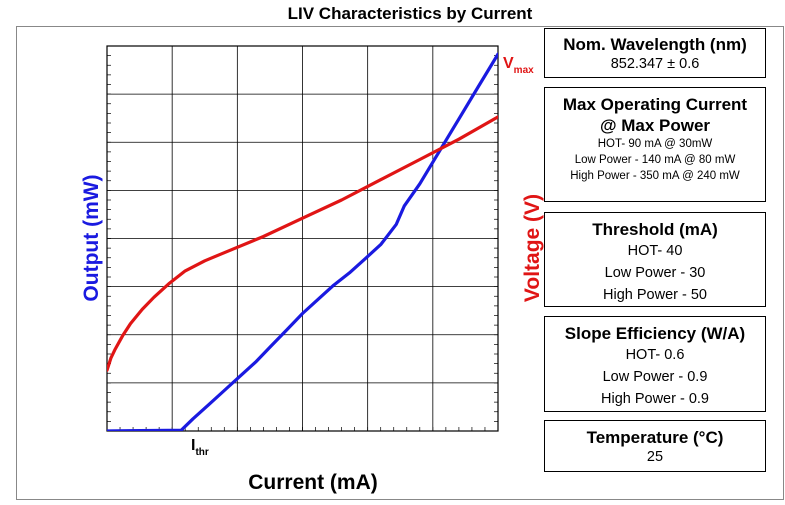 The image size is (785, 505). Describe the element at coordinates (655, 377) in the screenshot. I see `slope-line: Low Power - 0.9` at that location.